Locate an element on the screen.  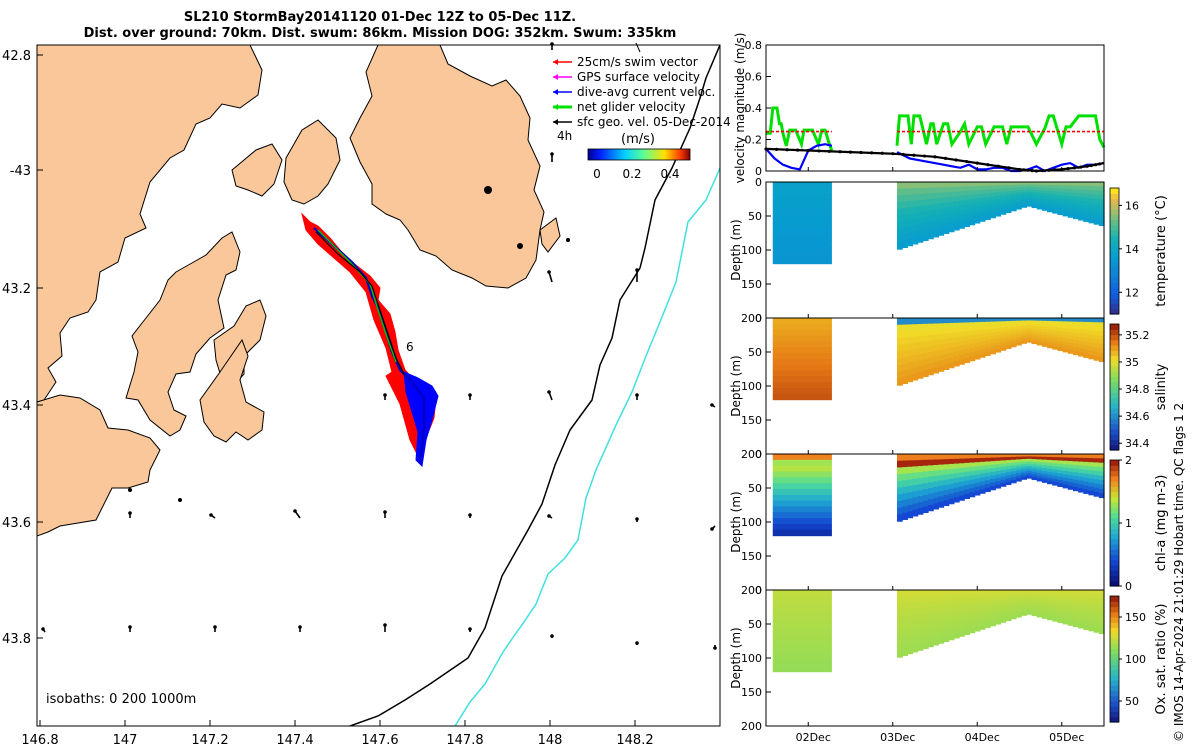
map-x-tick-label: 147.8 is located at coordinates (464, 740).